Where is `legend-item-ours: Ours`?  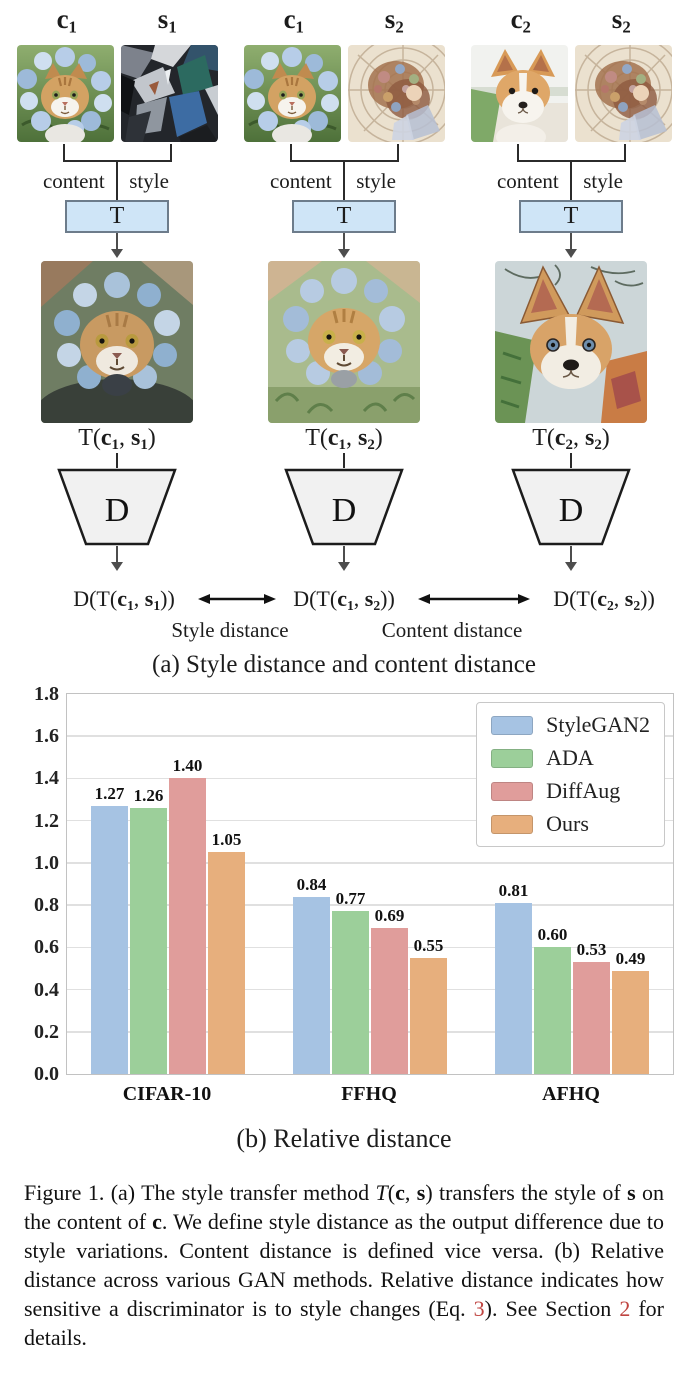 legend-item-ours: Ours is located at coordinates (570, 824).